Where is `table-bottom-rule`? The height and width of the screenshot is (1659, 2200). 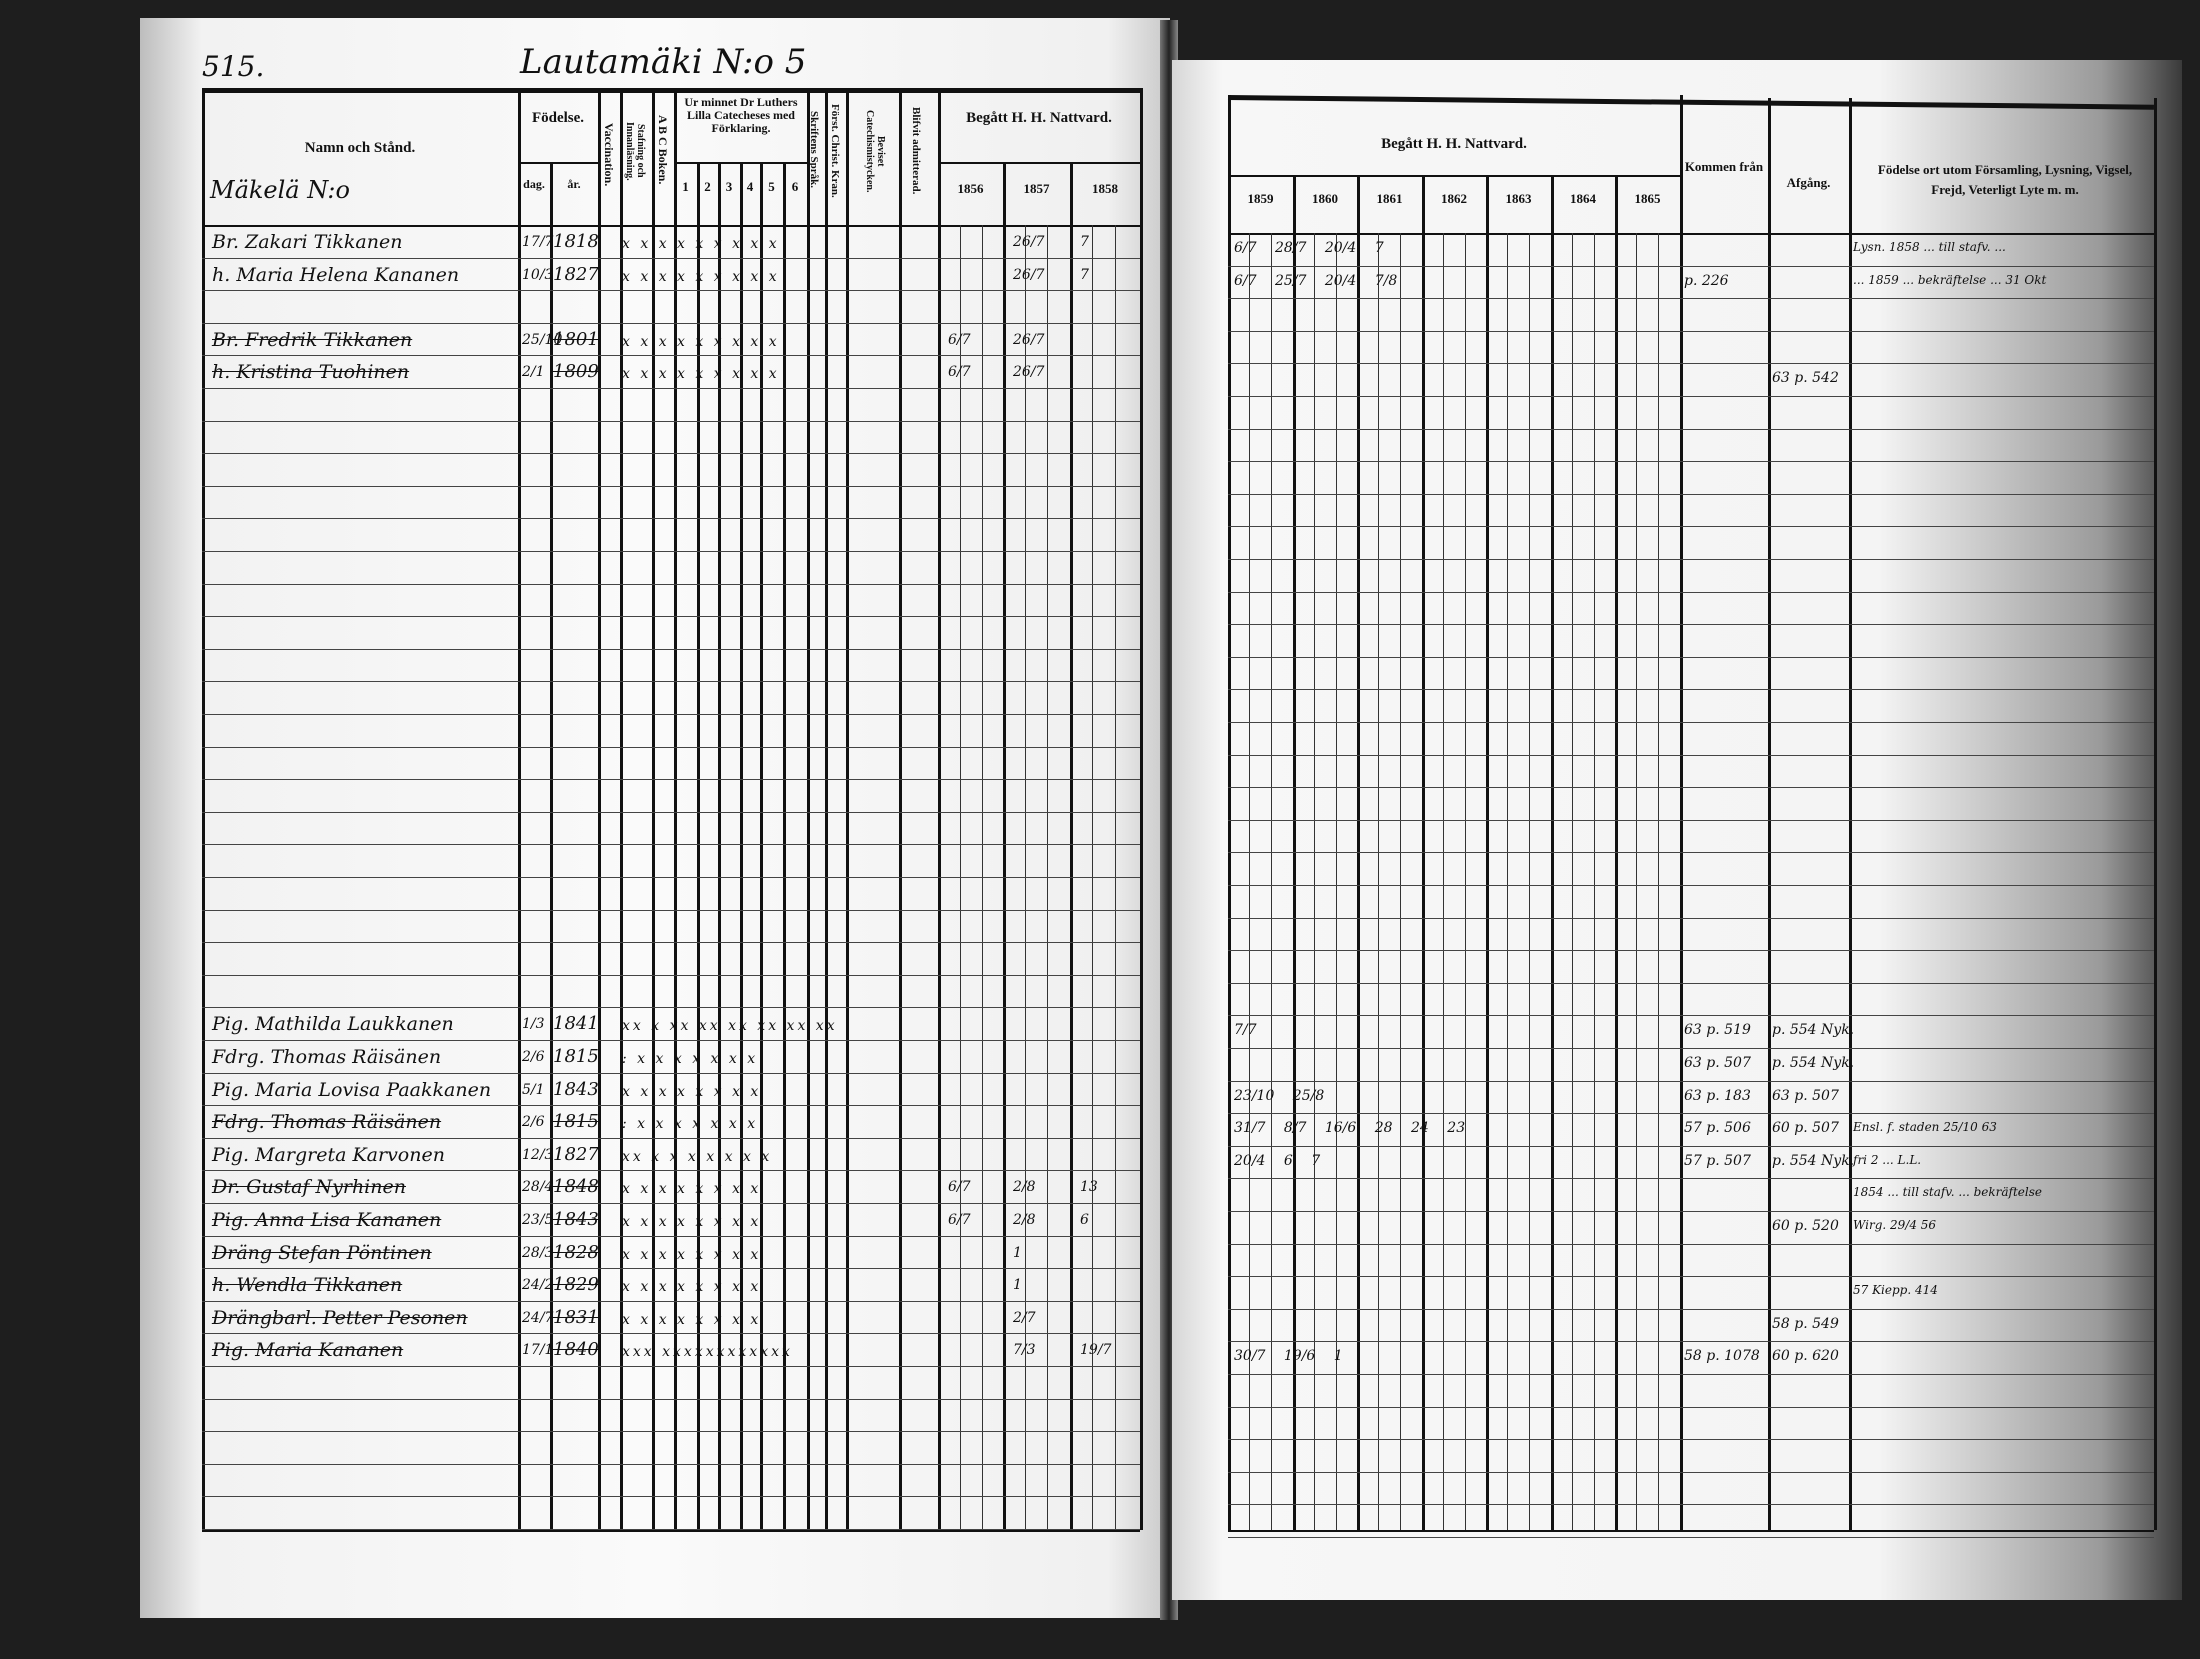 table-bottom-rule is located at coordinates (671, 1531).